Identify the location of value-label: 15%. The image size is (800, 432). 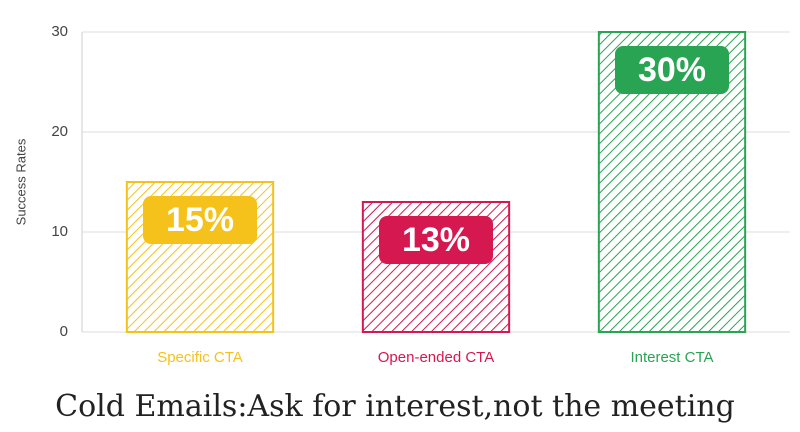
(200, 220).